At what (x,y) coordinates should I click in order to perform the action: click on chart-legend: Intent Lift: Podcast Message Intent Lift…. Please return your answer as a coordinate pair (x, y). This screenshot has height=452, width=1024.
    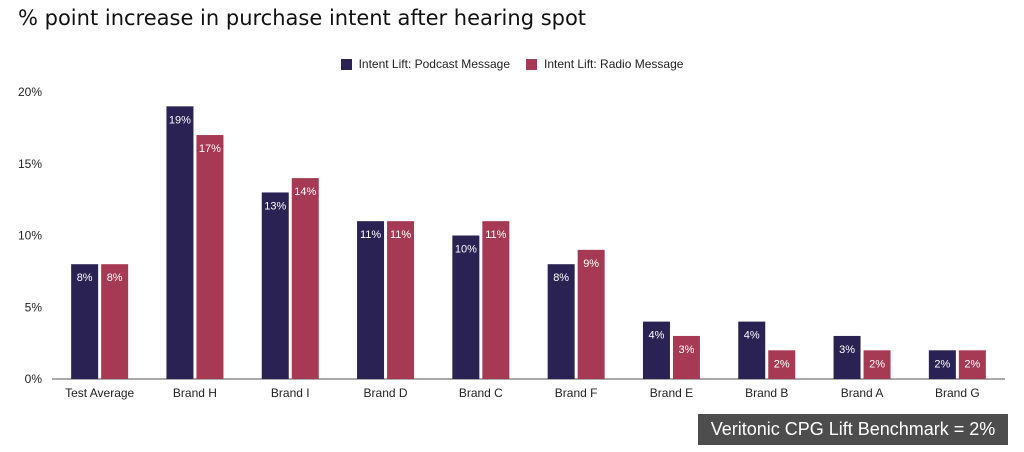
    Looking at the image, I should click on (512, 64).